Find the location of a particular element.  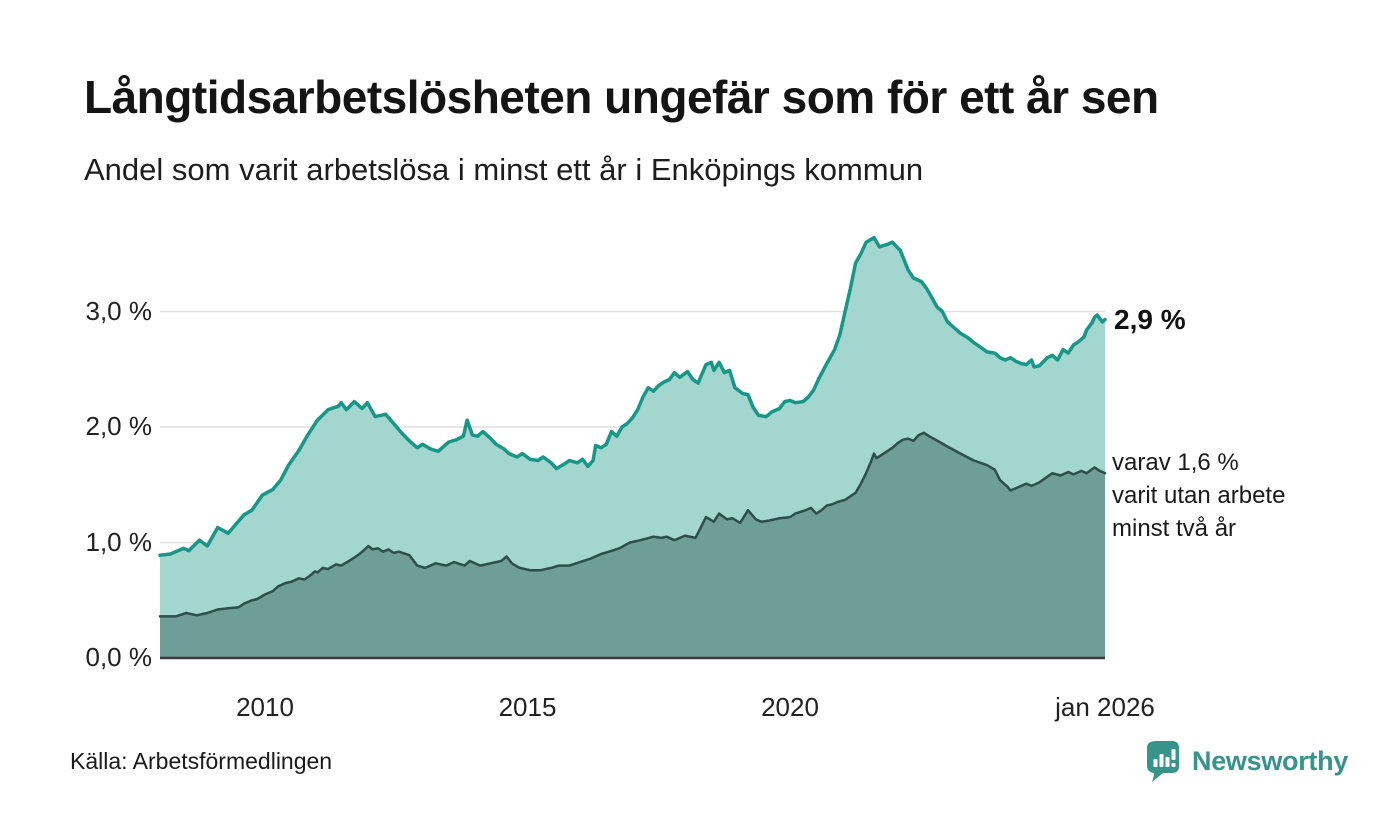

newsworthy-brand: Newsworthy is located at coordinates (1247, 761).